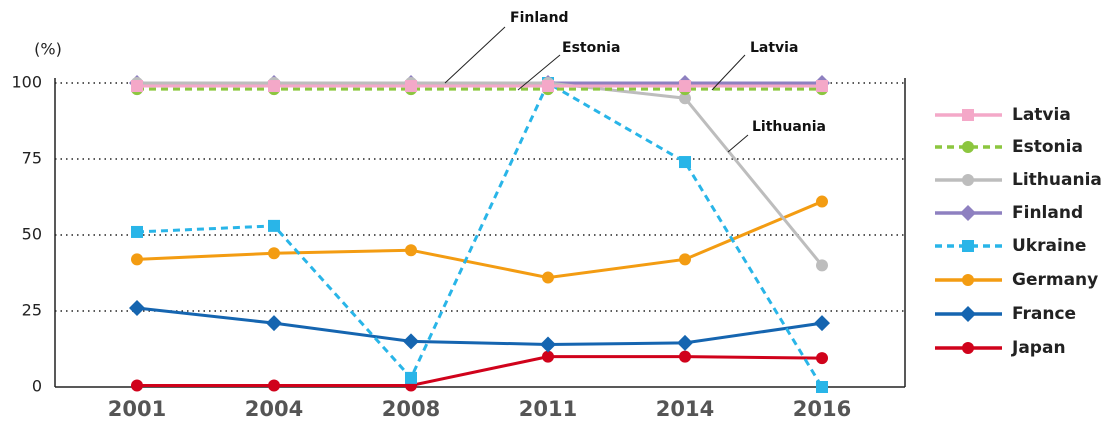 This screenshot has height=428, width=1114. I want to click on legend-label: Finland, so click(1047, 213).